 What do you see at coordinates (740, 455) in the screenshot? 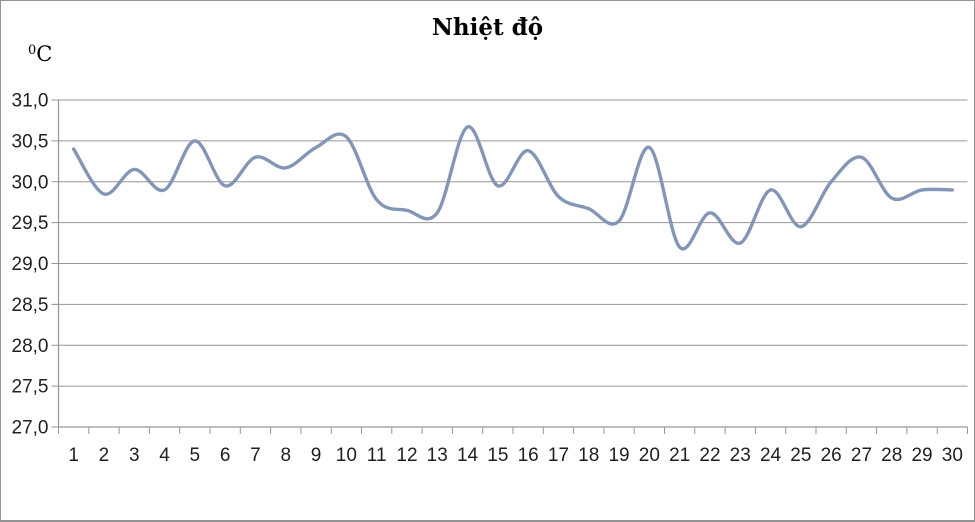
I see `x-axis-tick-label: 23` at bounding box center [740, 455].